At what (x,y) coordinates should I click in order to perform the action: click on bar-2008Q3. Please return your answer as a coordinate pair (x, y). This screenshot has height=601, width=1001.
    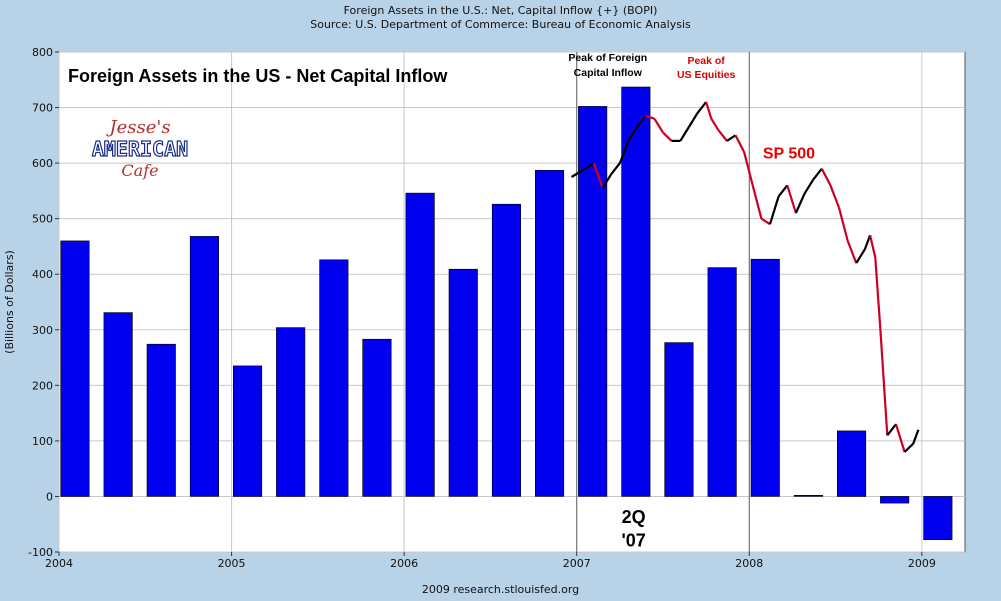
    Looking at the image, I should click on (851, 463).